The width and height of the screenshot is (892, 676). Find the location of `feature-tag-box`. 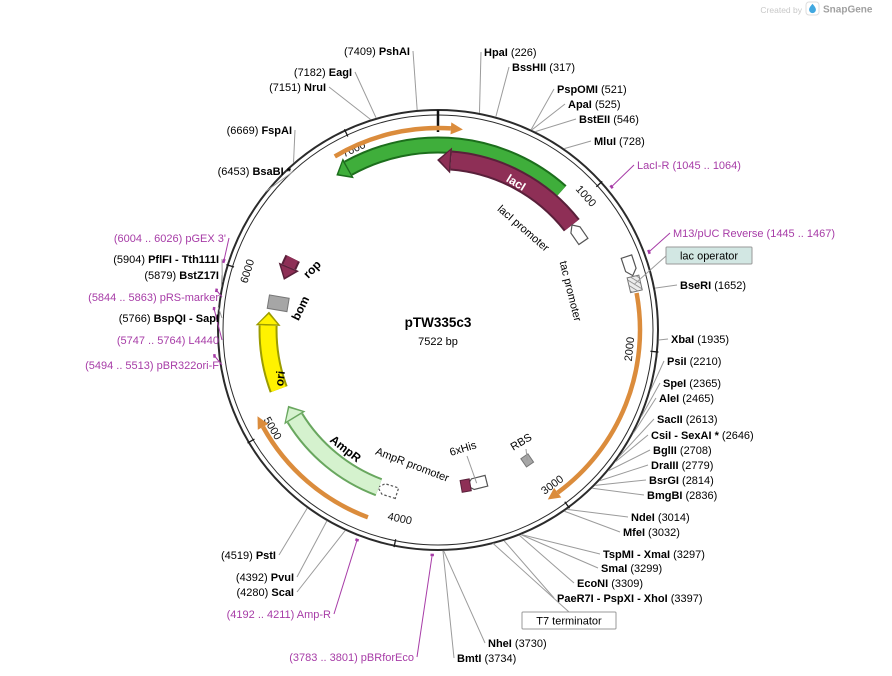

feature-tag-box is located at coordinates (465, 485).